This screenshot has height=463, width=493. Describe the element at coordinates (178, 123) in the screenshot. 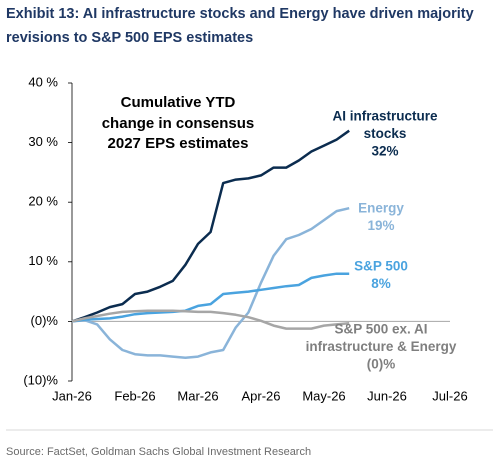

I see `annotation: change in consensus` at that location.